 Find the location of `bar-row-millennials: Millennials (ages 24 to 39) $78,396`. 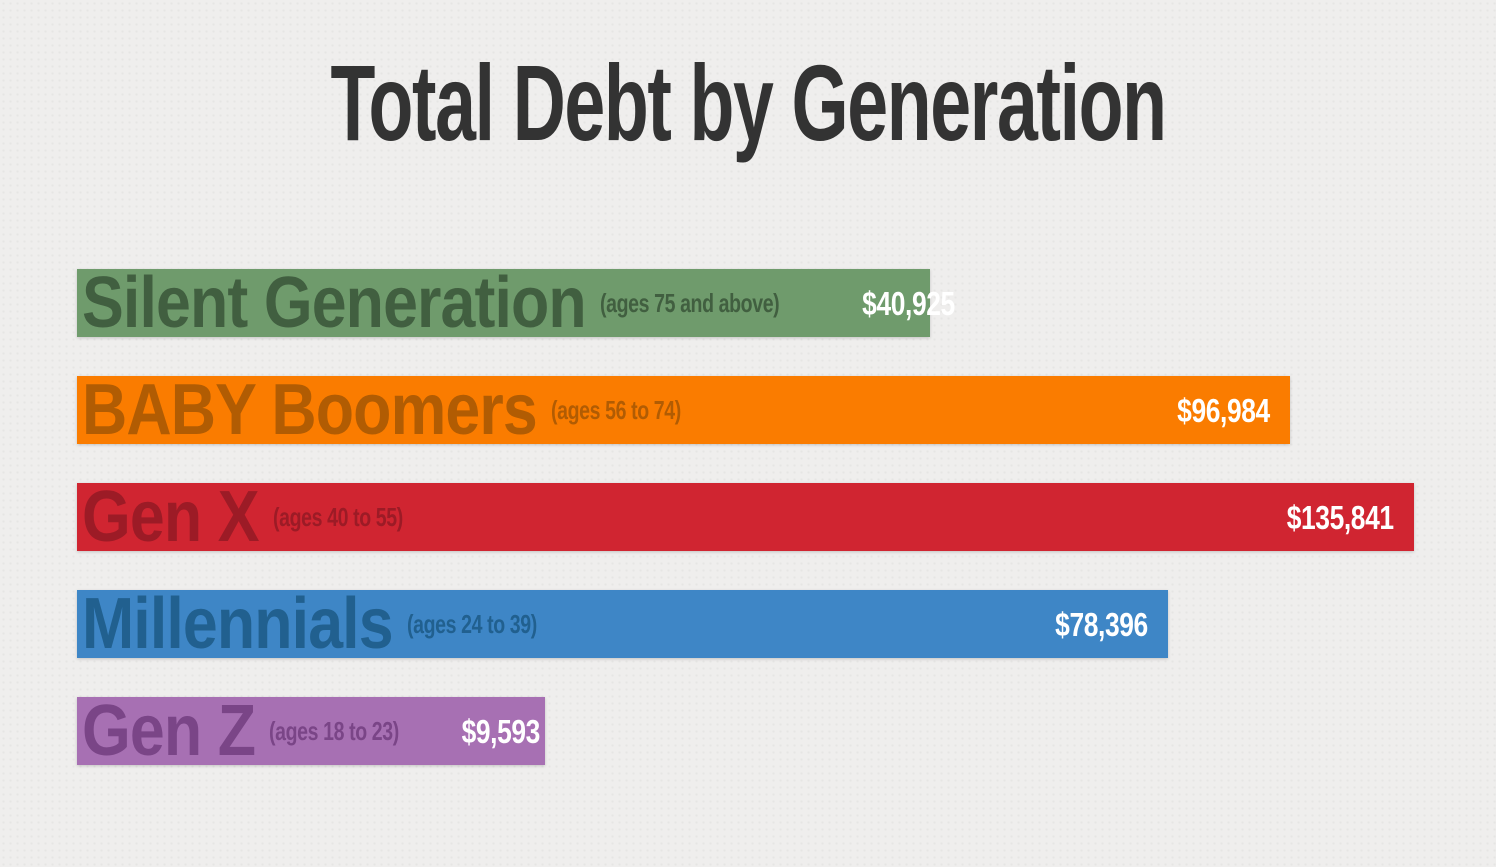

bar-row-millennials: Millennials (ages 24 to 39) $78,396 is located at coordinates (622, 624).